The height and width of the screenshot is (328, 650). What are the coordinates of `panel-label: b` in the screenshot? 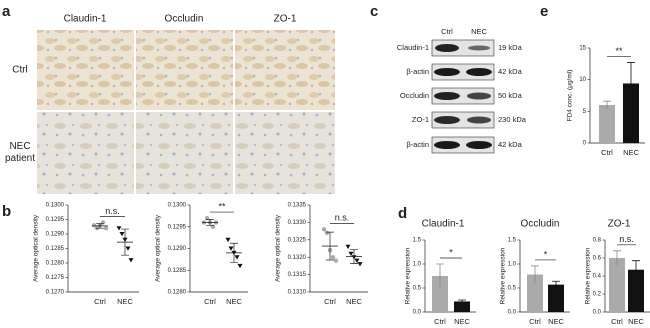 It's located at (6, 211).